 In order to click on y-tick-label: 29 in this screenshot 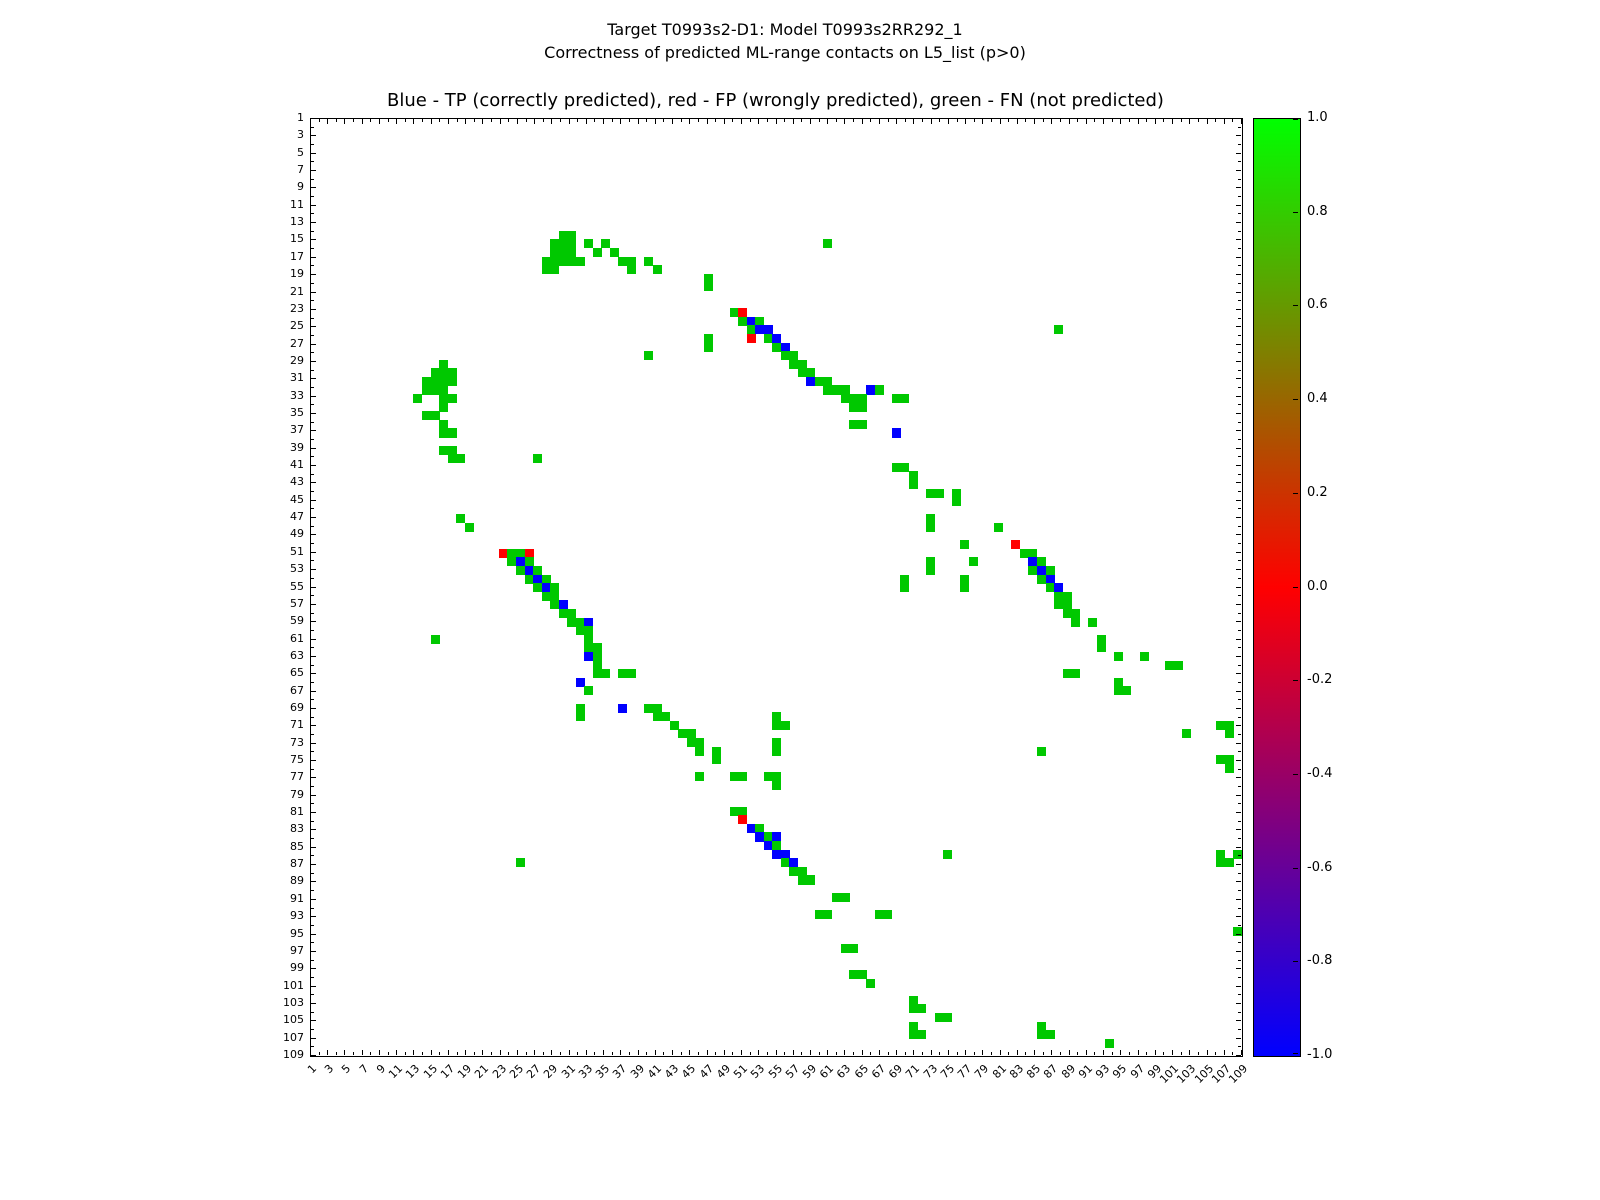, I will do `click(297, 360)`.